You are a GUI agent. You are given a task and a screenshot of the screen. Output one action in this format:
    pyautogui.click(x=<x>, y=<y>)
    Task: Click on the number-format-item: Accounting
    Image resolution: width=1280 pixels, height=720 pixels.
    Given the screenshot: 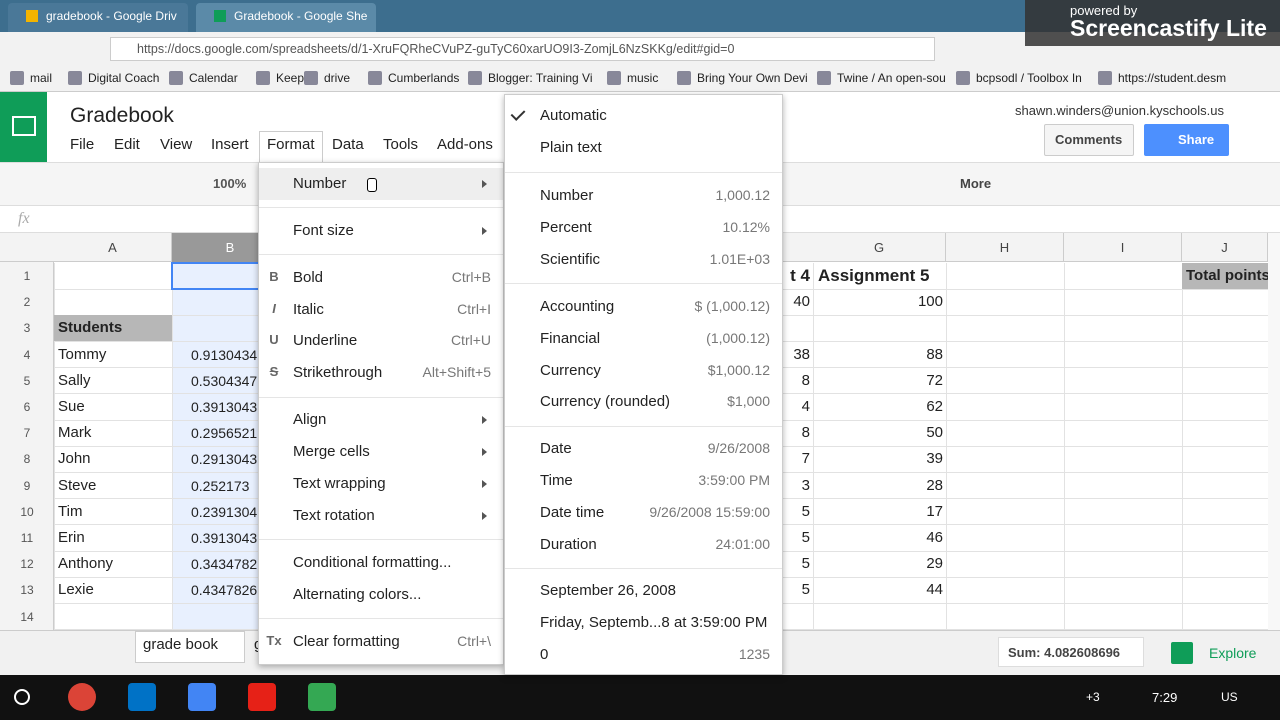 What is the action you would take?
    pyautogui.click(x=577, y=306)
    